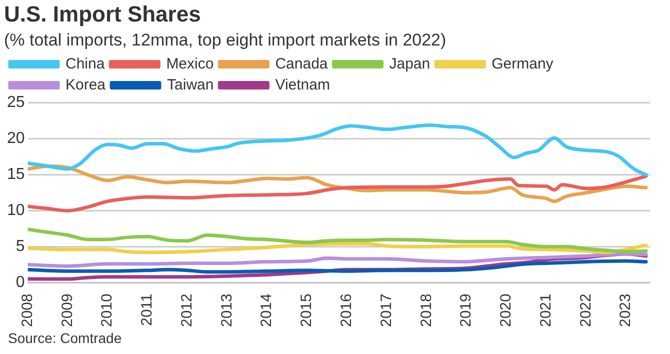 This screenshot has width=670, height=354. I want to click on x-tick-label: 2012, so click(187, 311).